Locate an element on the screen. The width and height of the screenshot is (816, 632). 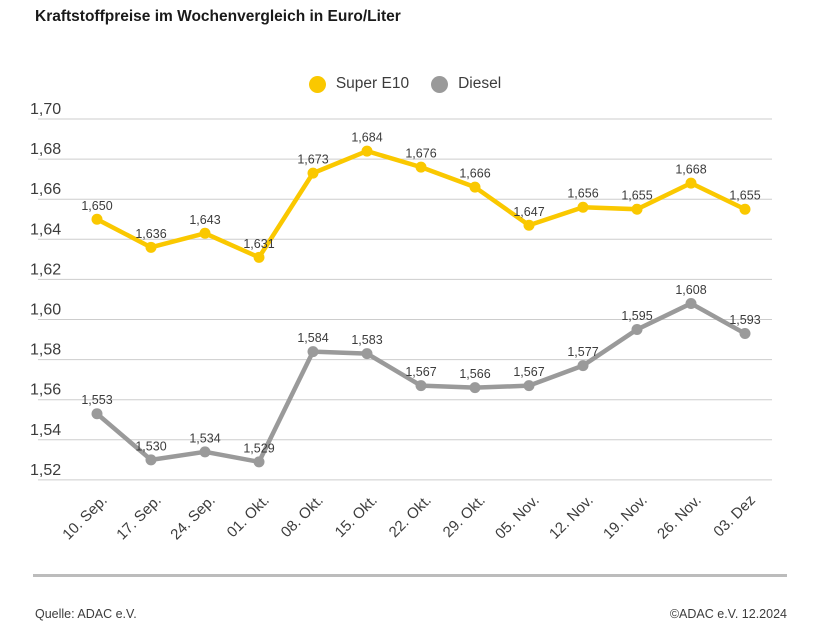
copyright-note: ©ADAC e.V. 12.2024 is located at coordinates (728, 614).